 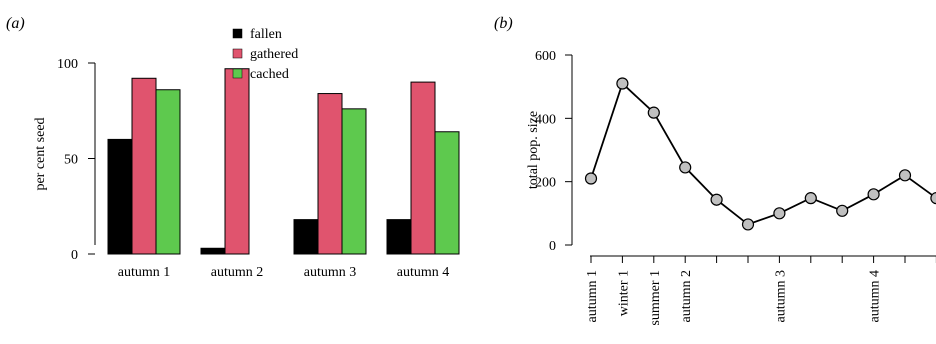 What do you see at coordinates (686, 296) in the screenshot?
I see `panel-b-x-tick-label: autumn 2` at bounding box center [686, 296].